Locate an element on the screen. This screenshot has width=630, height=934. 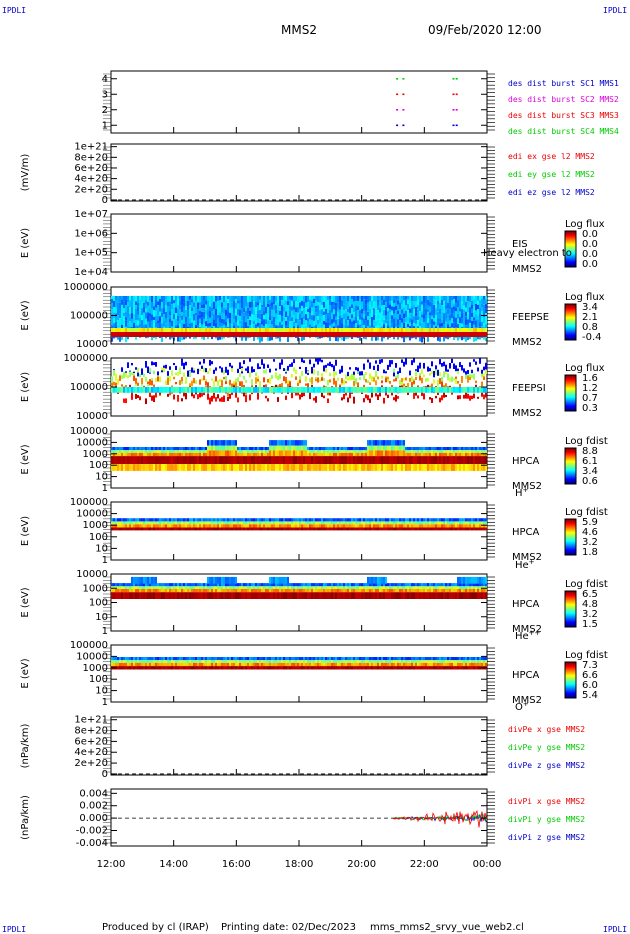
eis-colorbar-slice is located at coordinates (570, 241).